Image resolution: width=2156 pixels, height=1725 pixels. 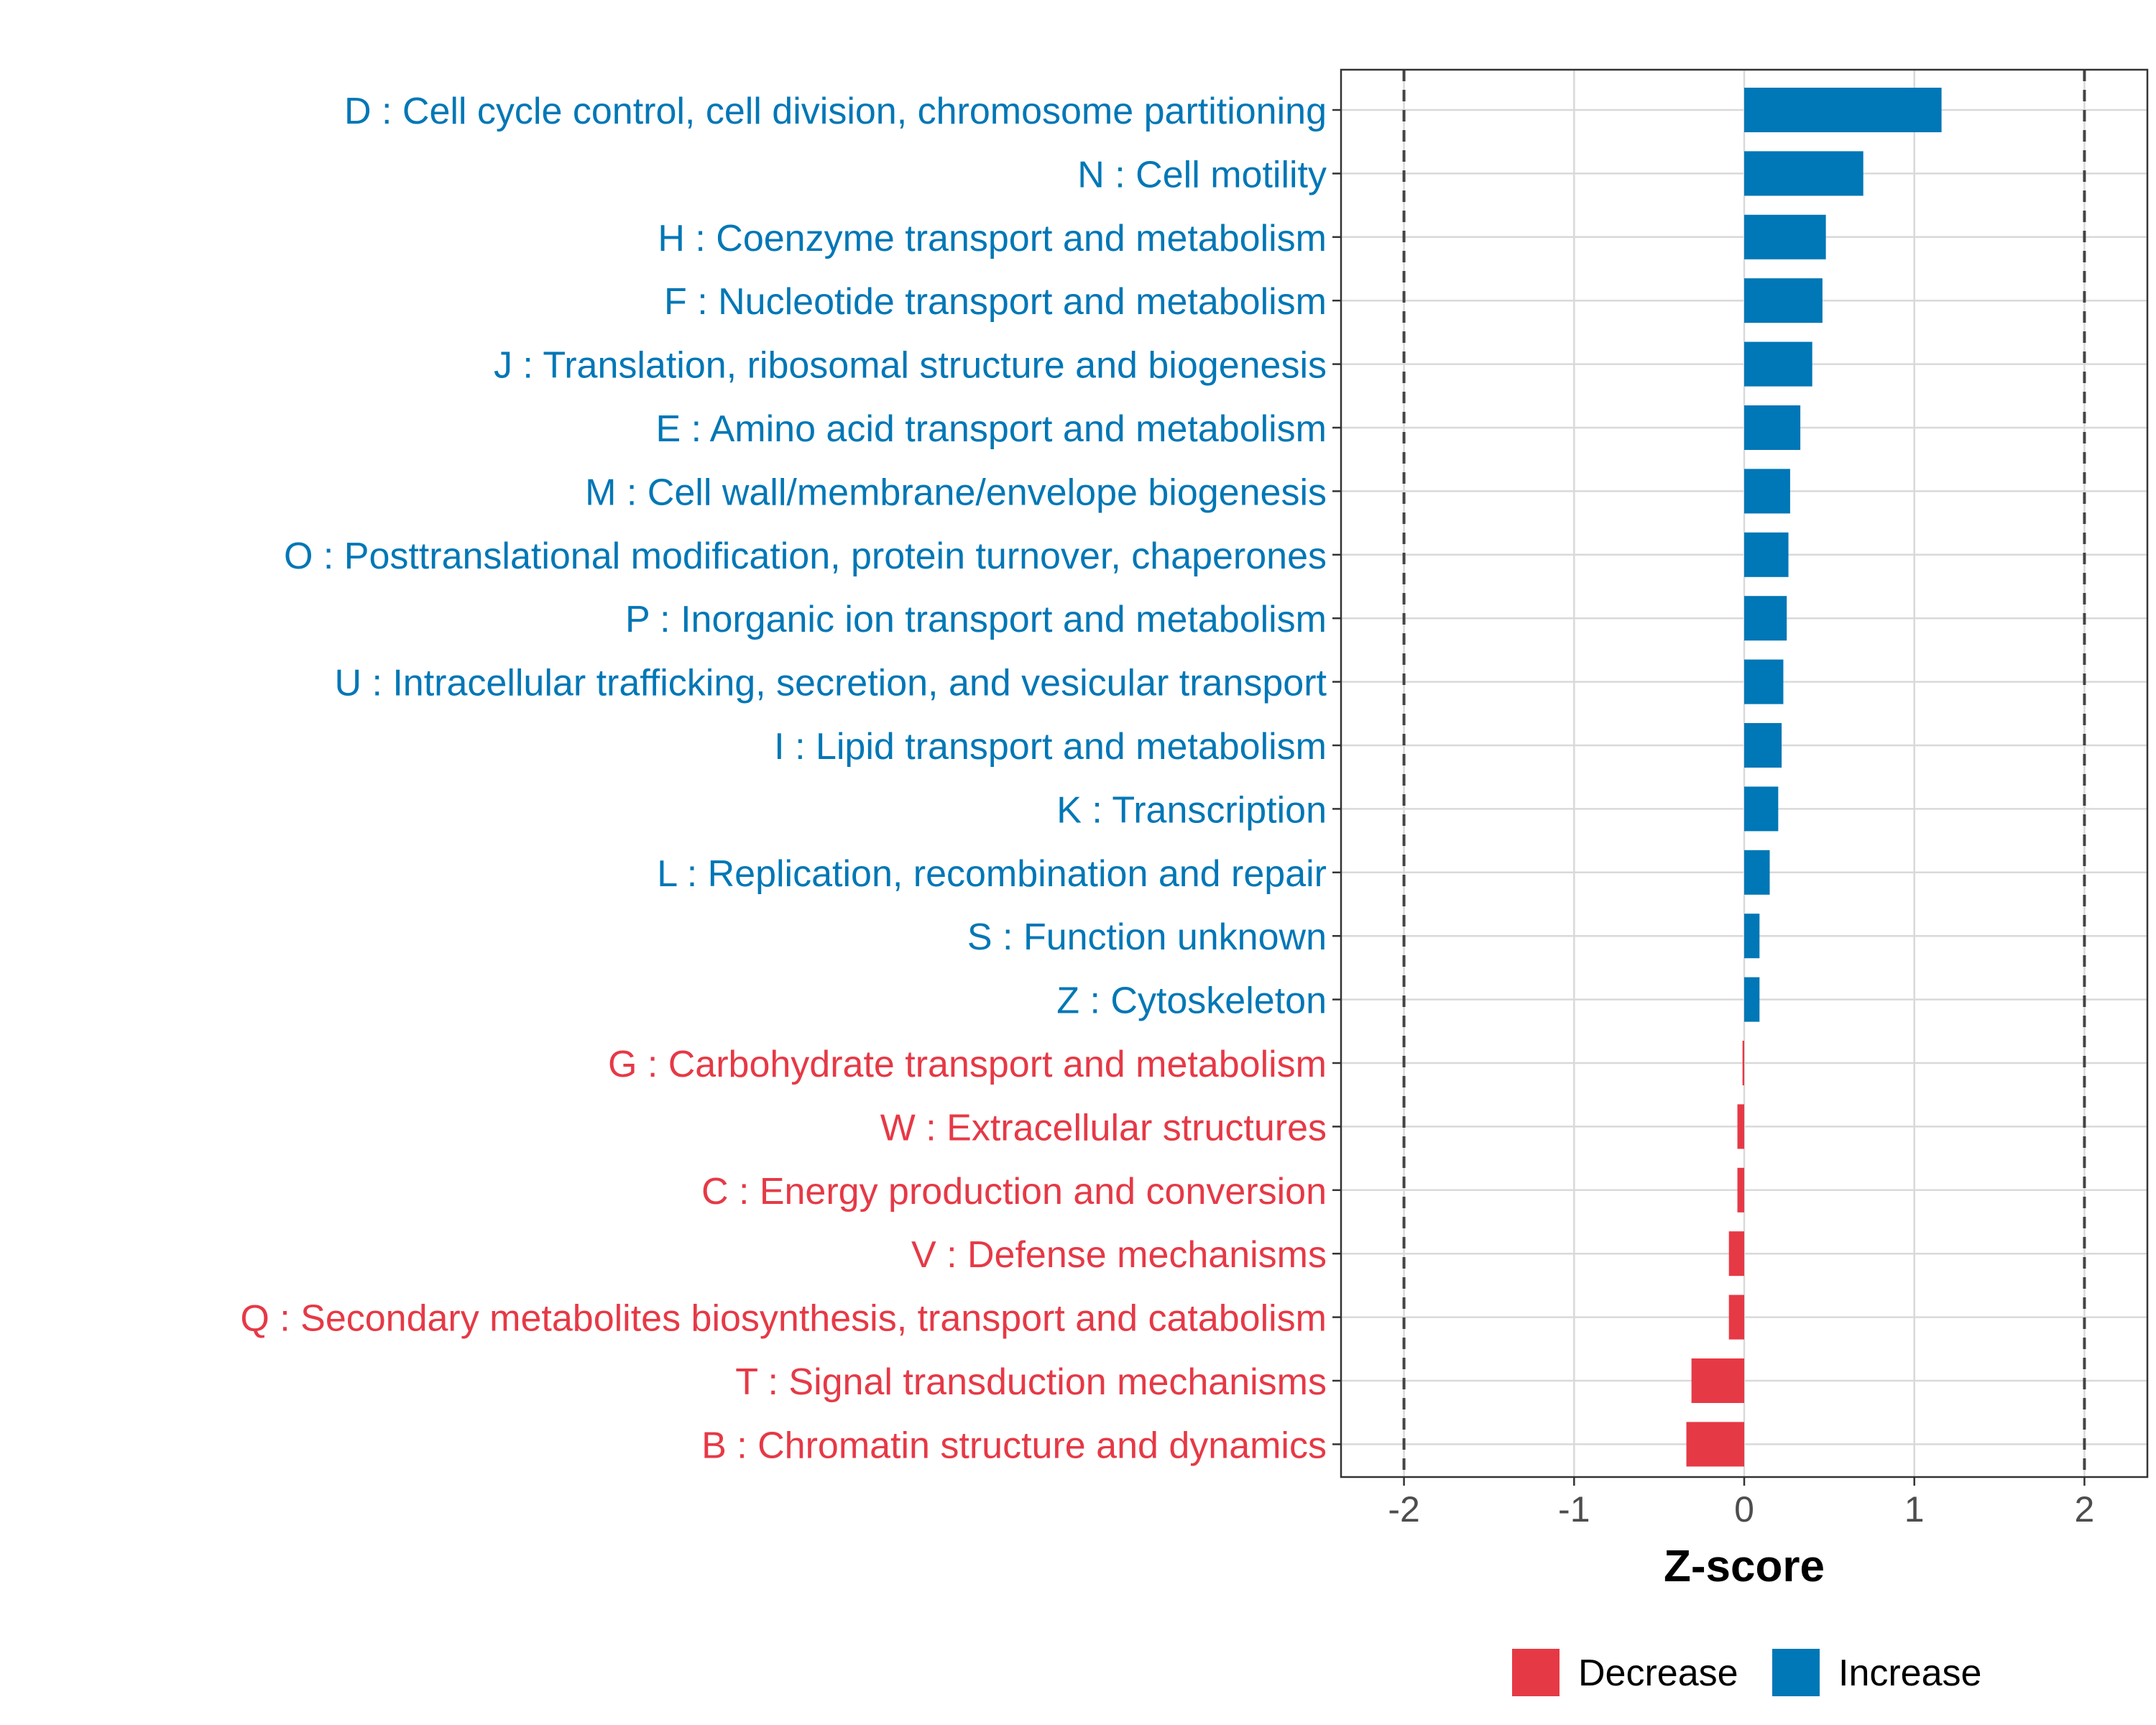 I want to click on bar-n, so click(x=1804, y=173).